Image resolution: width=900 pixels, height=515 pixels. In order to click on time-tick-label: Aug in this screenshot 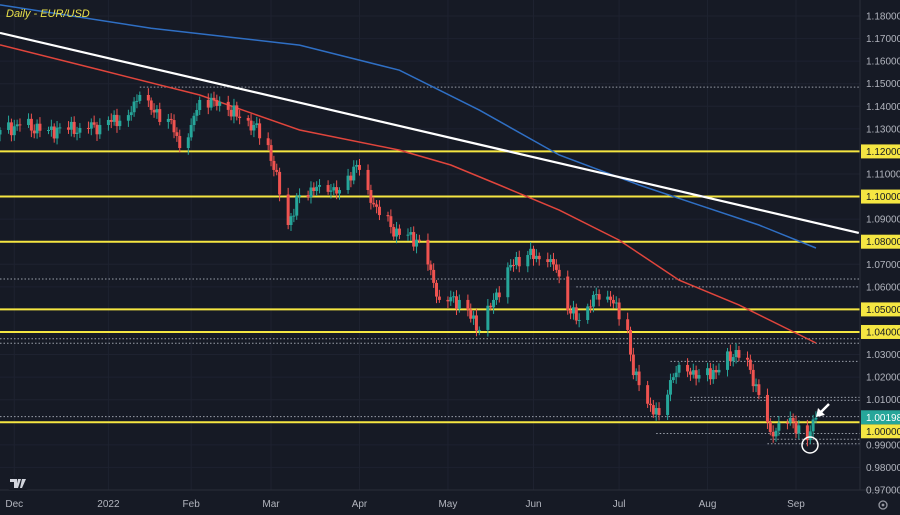, I will do `click(708, 504)`.